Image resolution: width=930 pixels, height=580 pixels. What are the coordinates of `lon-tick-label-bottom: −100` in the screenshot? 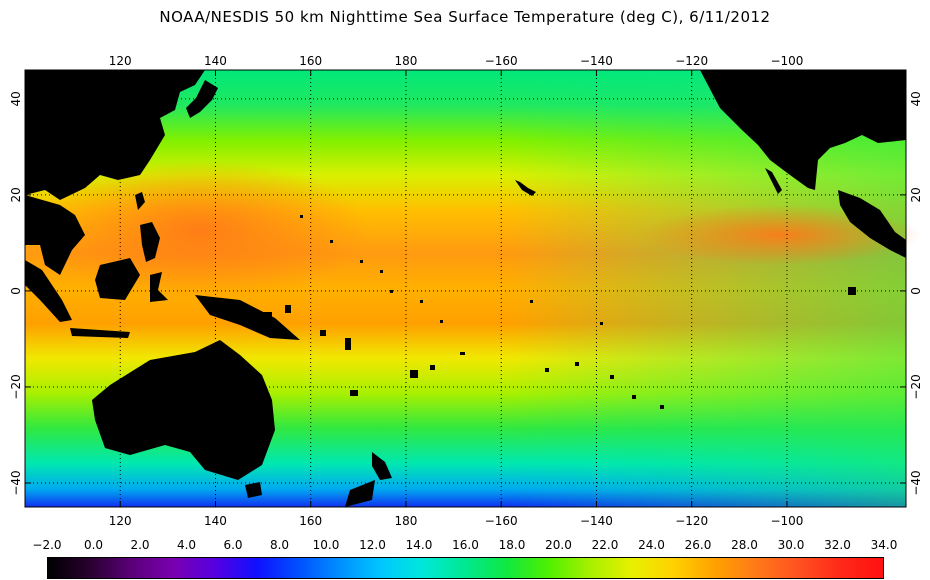 It's located at (786, 521).